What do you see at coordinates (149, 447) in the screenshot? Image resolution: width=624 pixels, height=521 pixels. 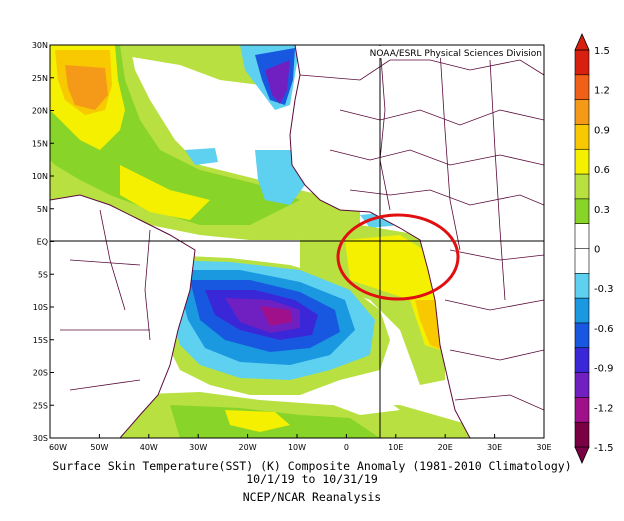 I see `lon-label: 40W` at bounding box center [149, 447].